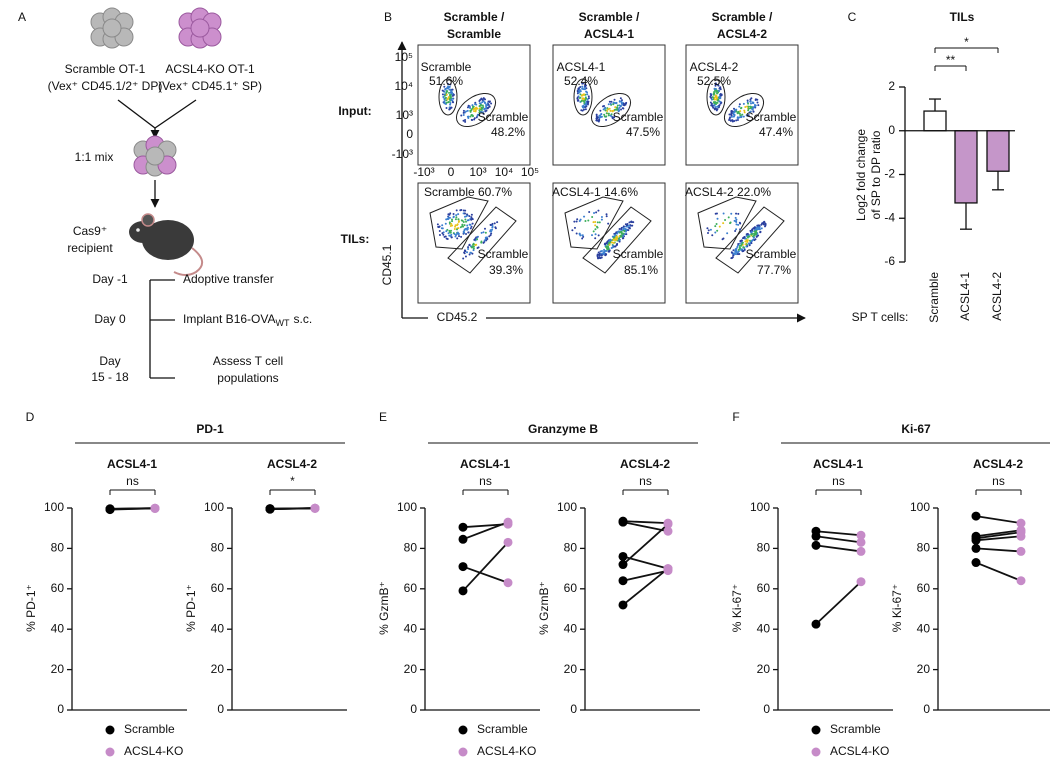  Describe the element at coordinates (477, 172) in the screenshot. I see `label: 10³` at that location.